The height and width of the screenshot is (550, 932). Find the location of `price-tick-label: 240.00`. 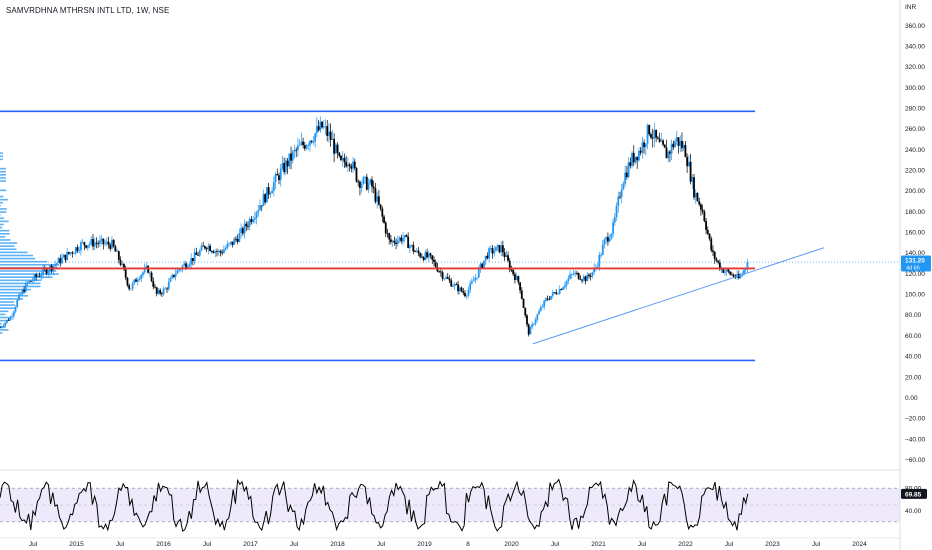

price-tick-label: 240.00 is located at coordinates (915, 150).